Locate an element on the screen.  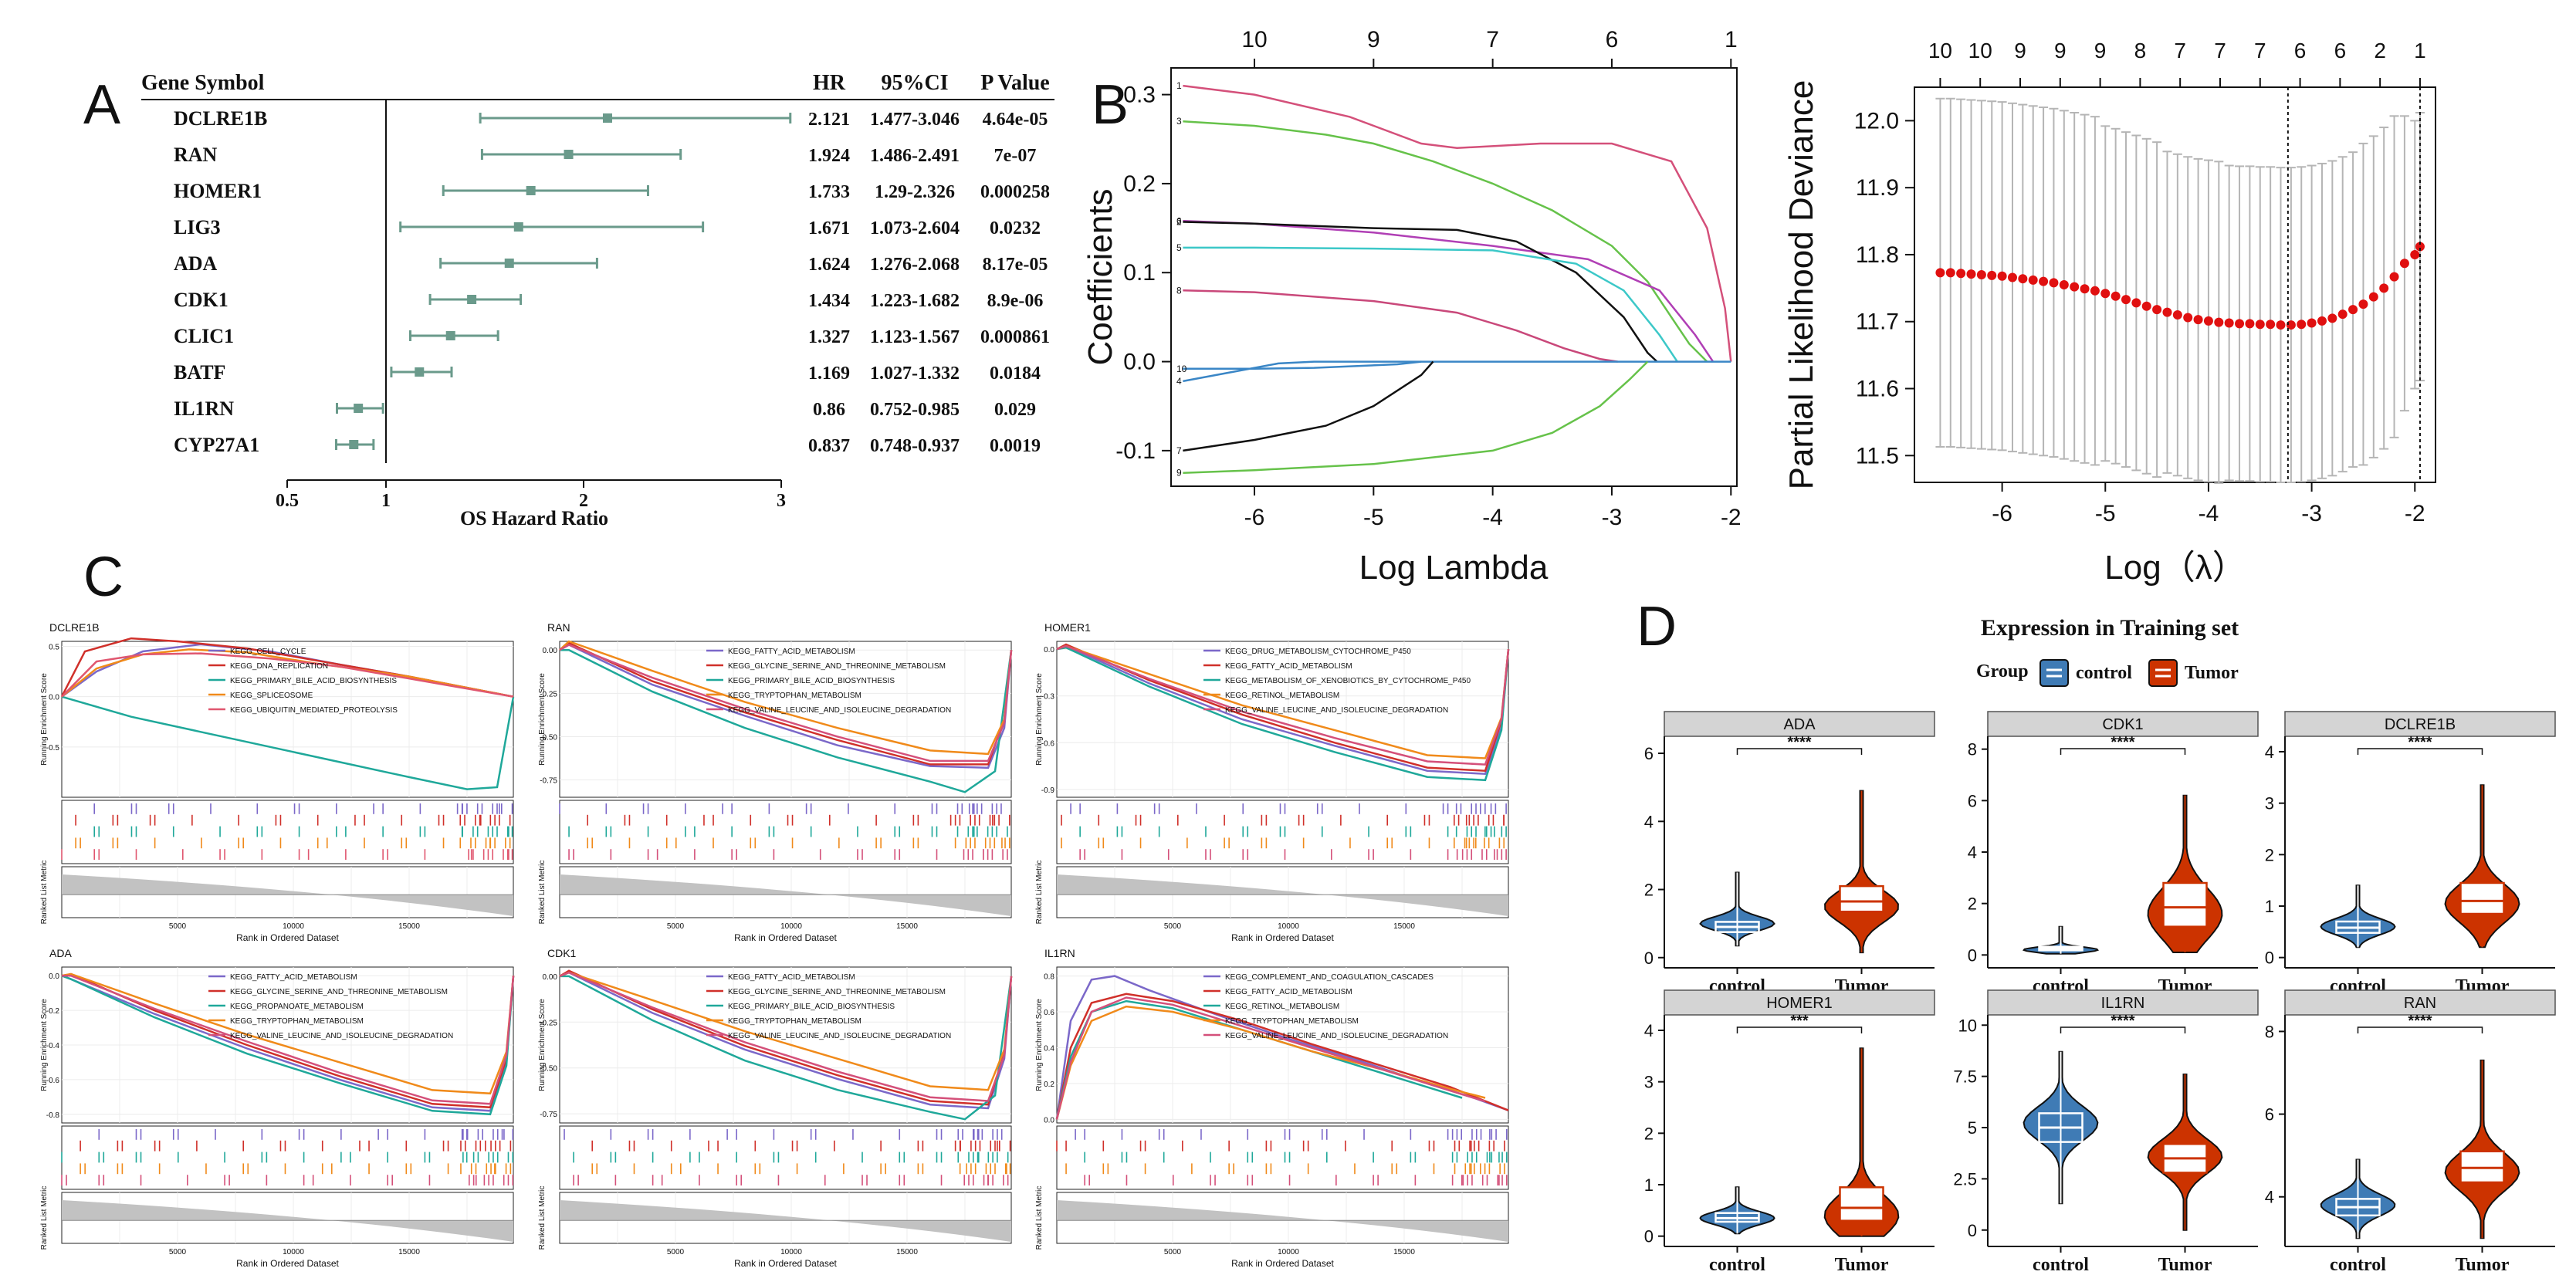
plot-frame is located at coordinates (1454, 277).